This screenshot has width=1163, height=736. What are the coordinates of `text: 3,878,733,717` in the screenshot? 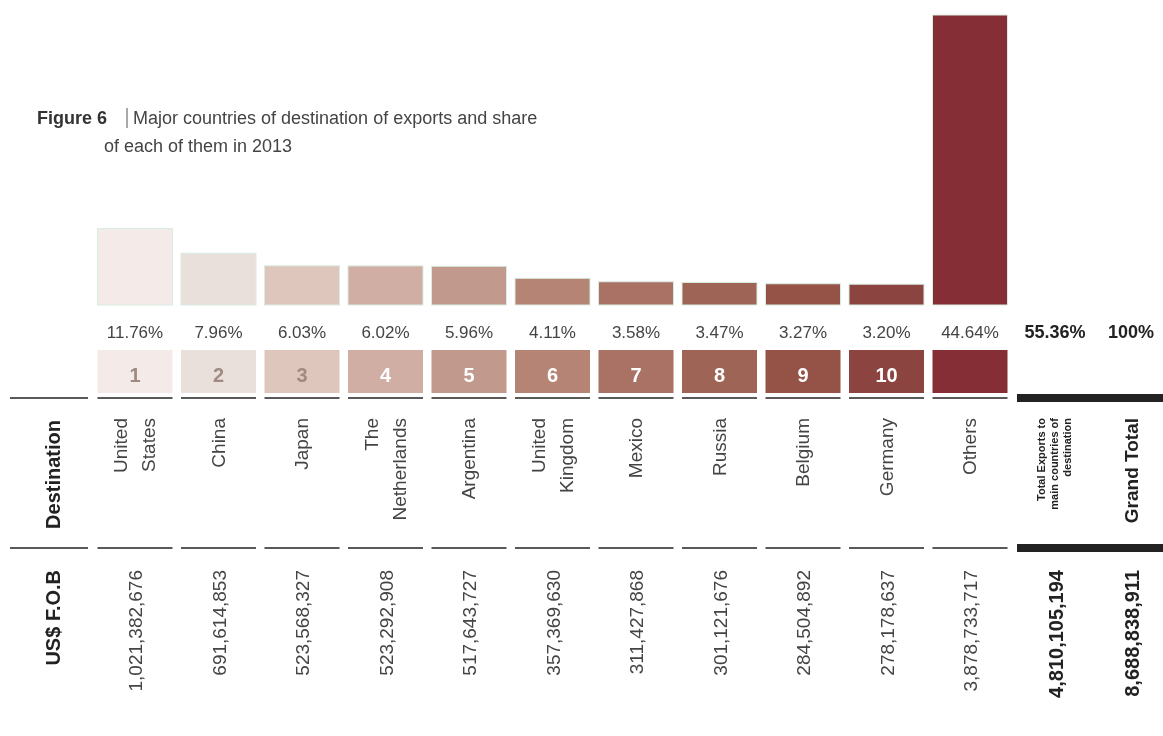 It's located at (970, 631).